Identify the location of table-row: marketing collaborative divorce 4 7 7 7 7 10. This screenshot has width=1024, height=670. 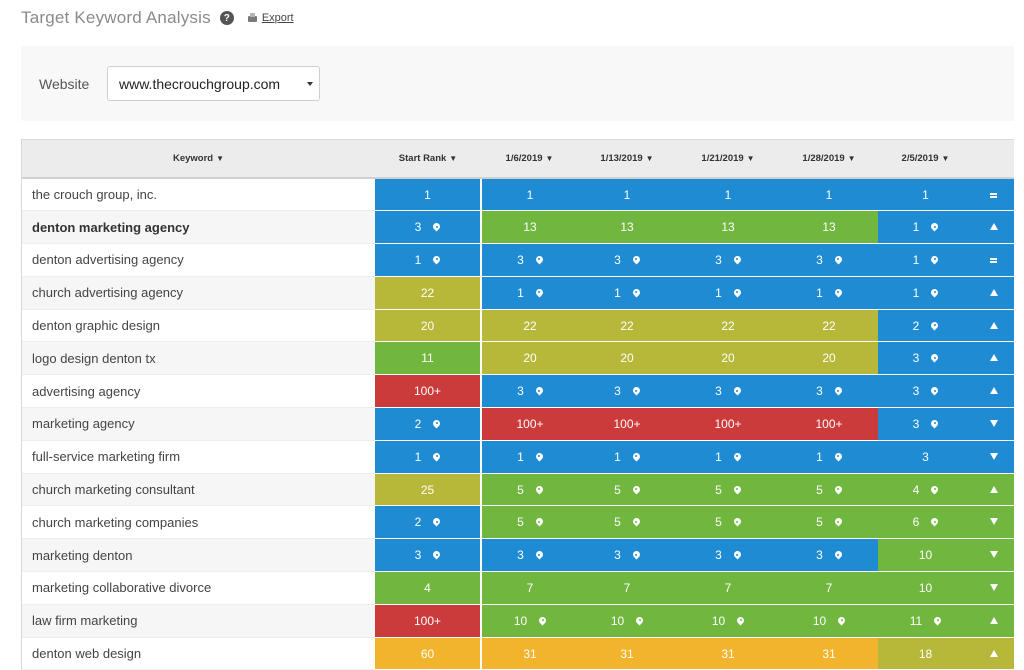
(518, 588).